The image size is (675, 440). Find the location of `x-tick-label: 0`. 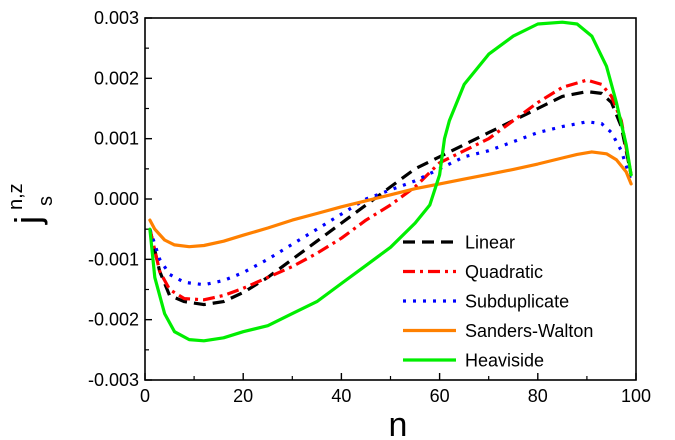

x-tick-label: 0 is located at coordinates (145, 396).